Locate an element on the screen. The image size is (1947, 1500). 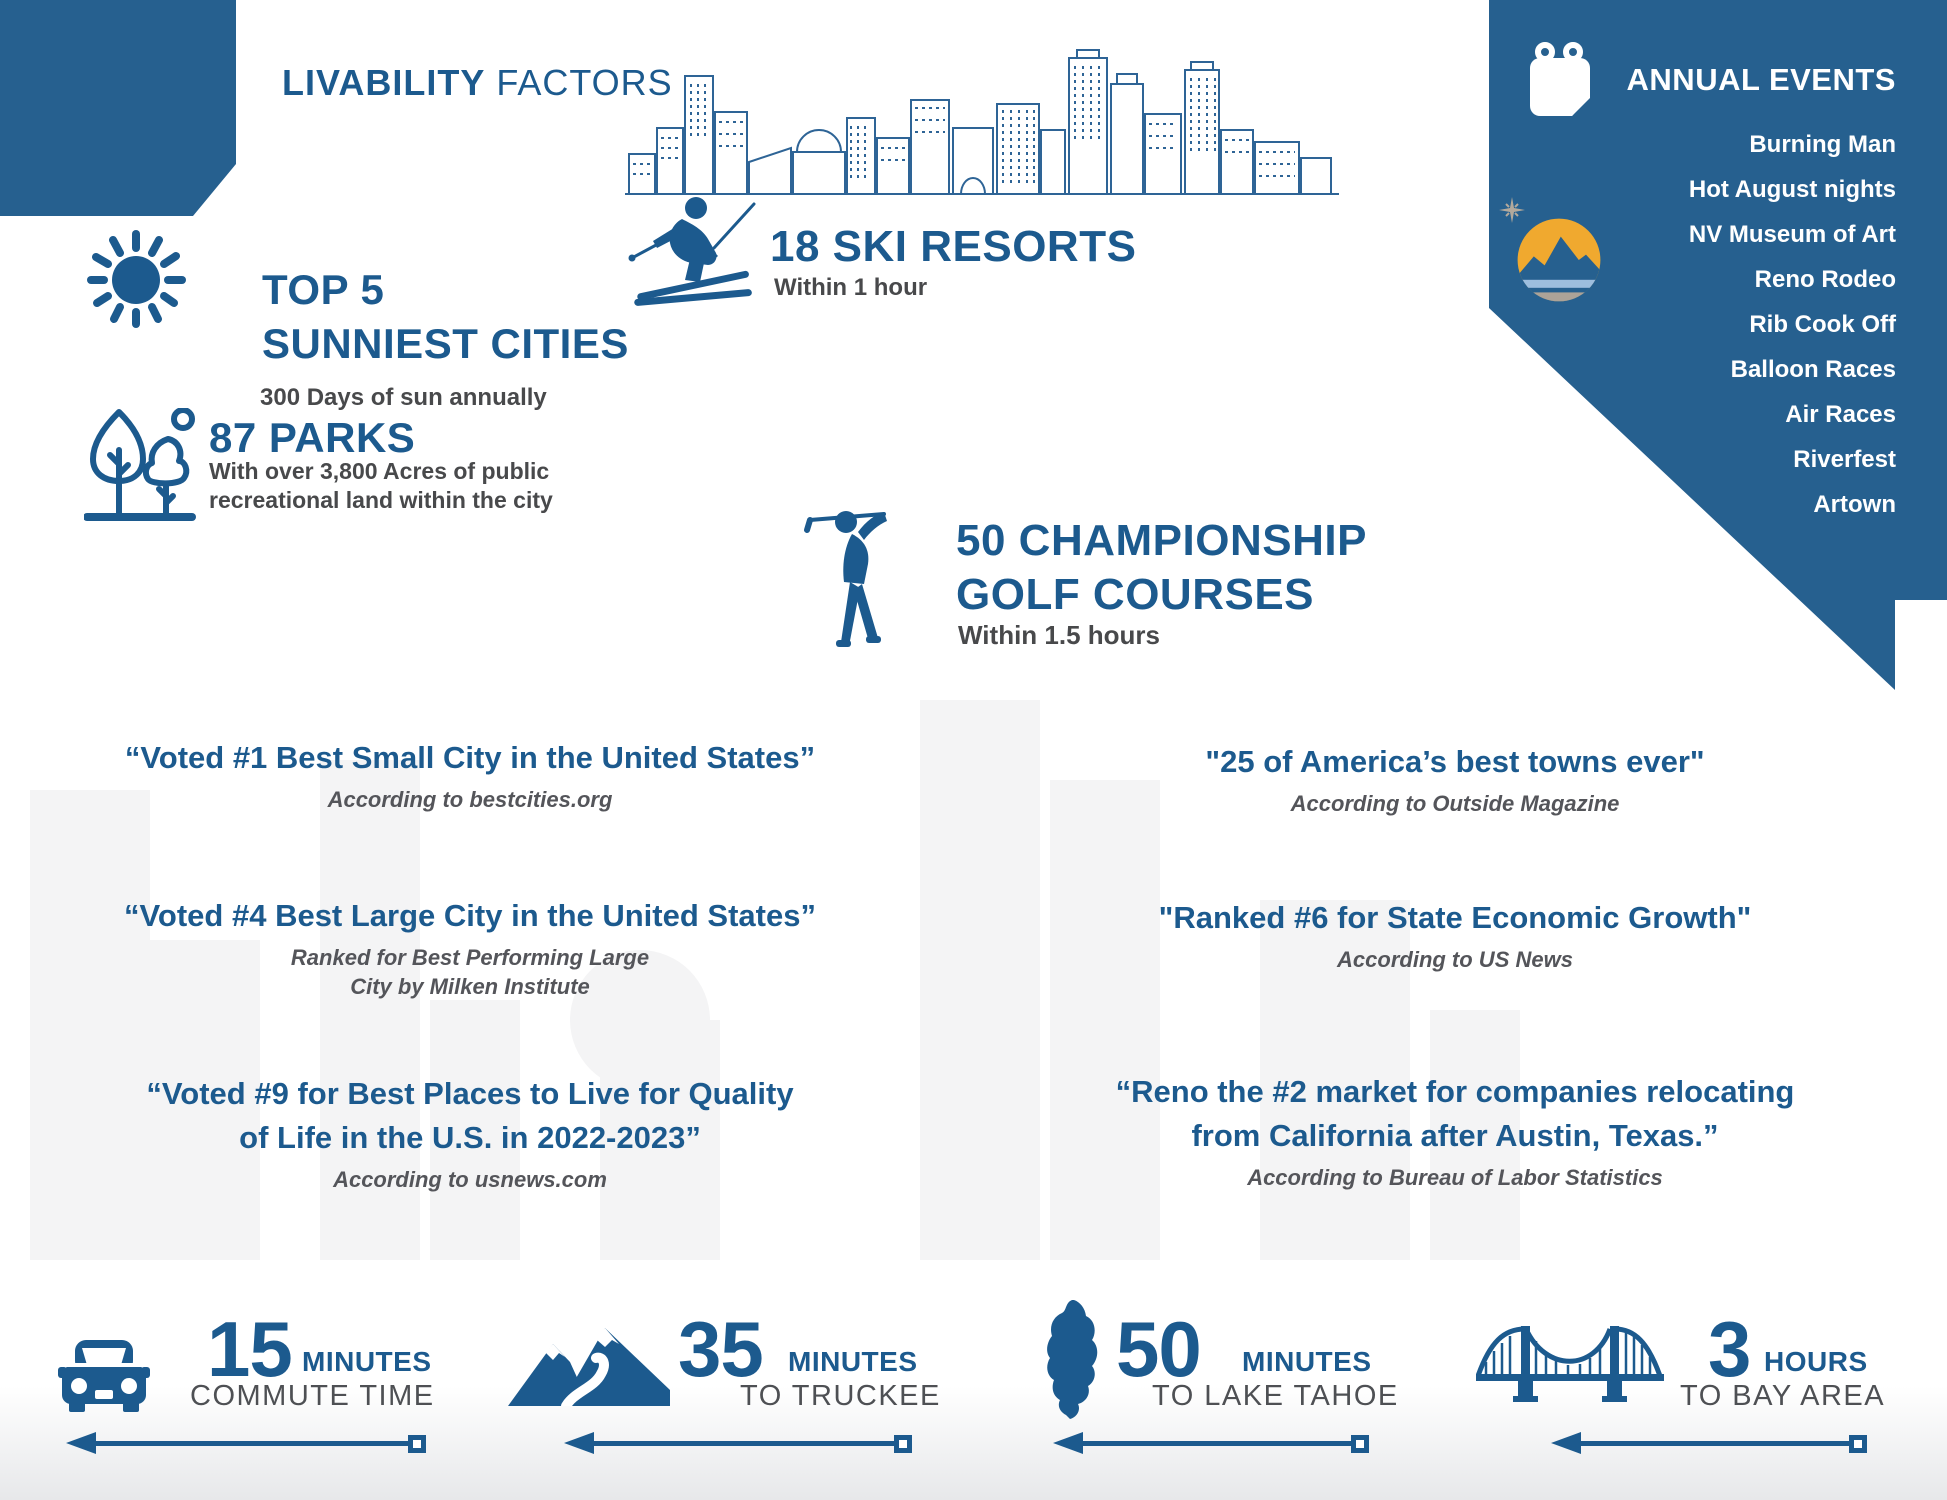
car-icon is located at coordinates (104, 1376).